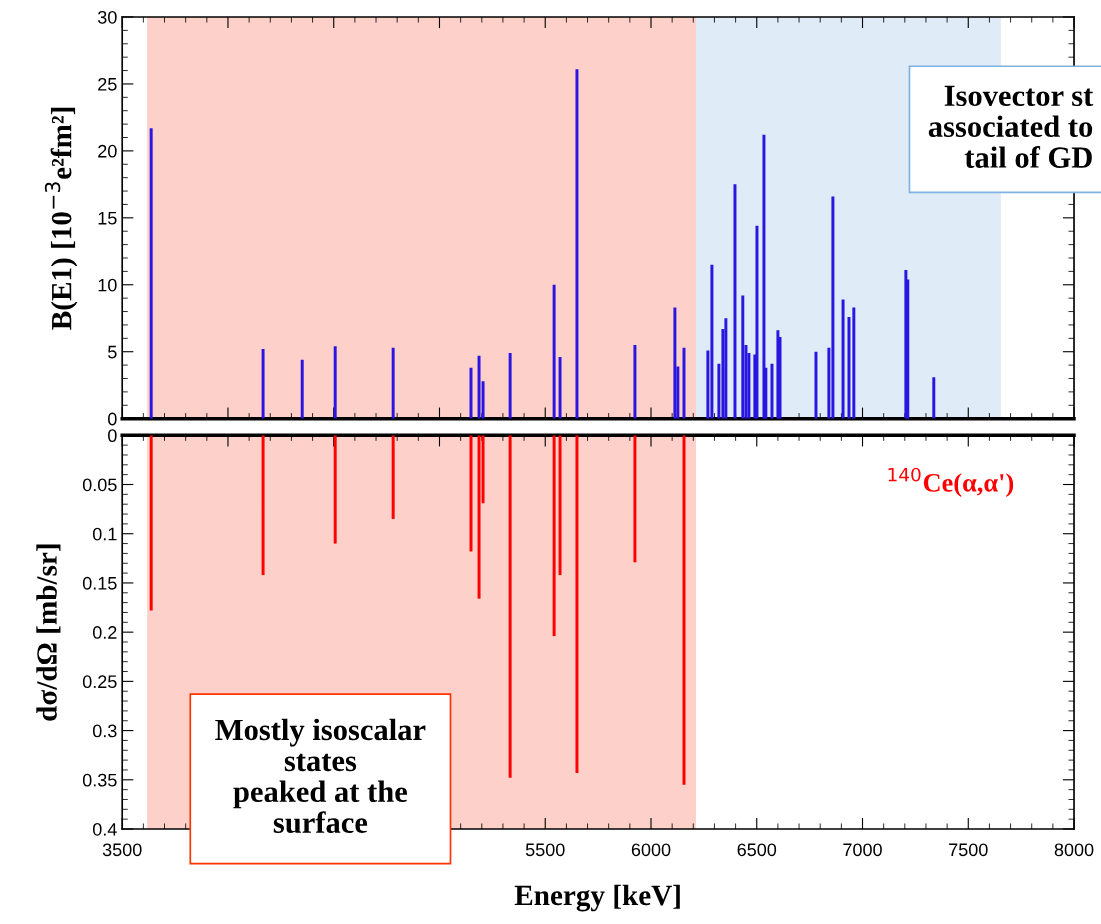 The image size is (1101, 924). I want to click on y-tick-label: 20, so click(107, 151).